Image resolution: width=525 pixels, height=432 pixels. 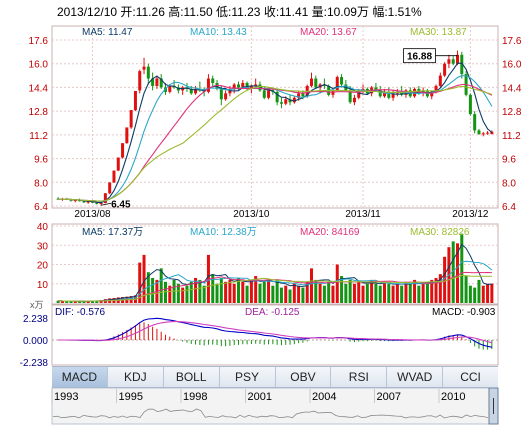 I want to click on price-tick-right: 14.4, so click(x=512, y=88).